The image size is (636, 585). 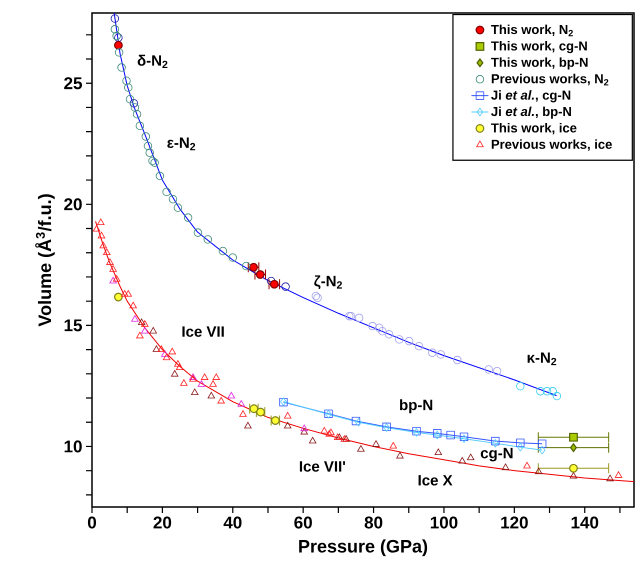 What do you see at coordinates (542, 359) in the screenshot?
I see `annotation: κ-N$_{2}$` at bounding box center [542, 359].